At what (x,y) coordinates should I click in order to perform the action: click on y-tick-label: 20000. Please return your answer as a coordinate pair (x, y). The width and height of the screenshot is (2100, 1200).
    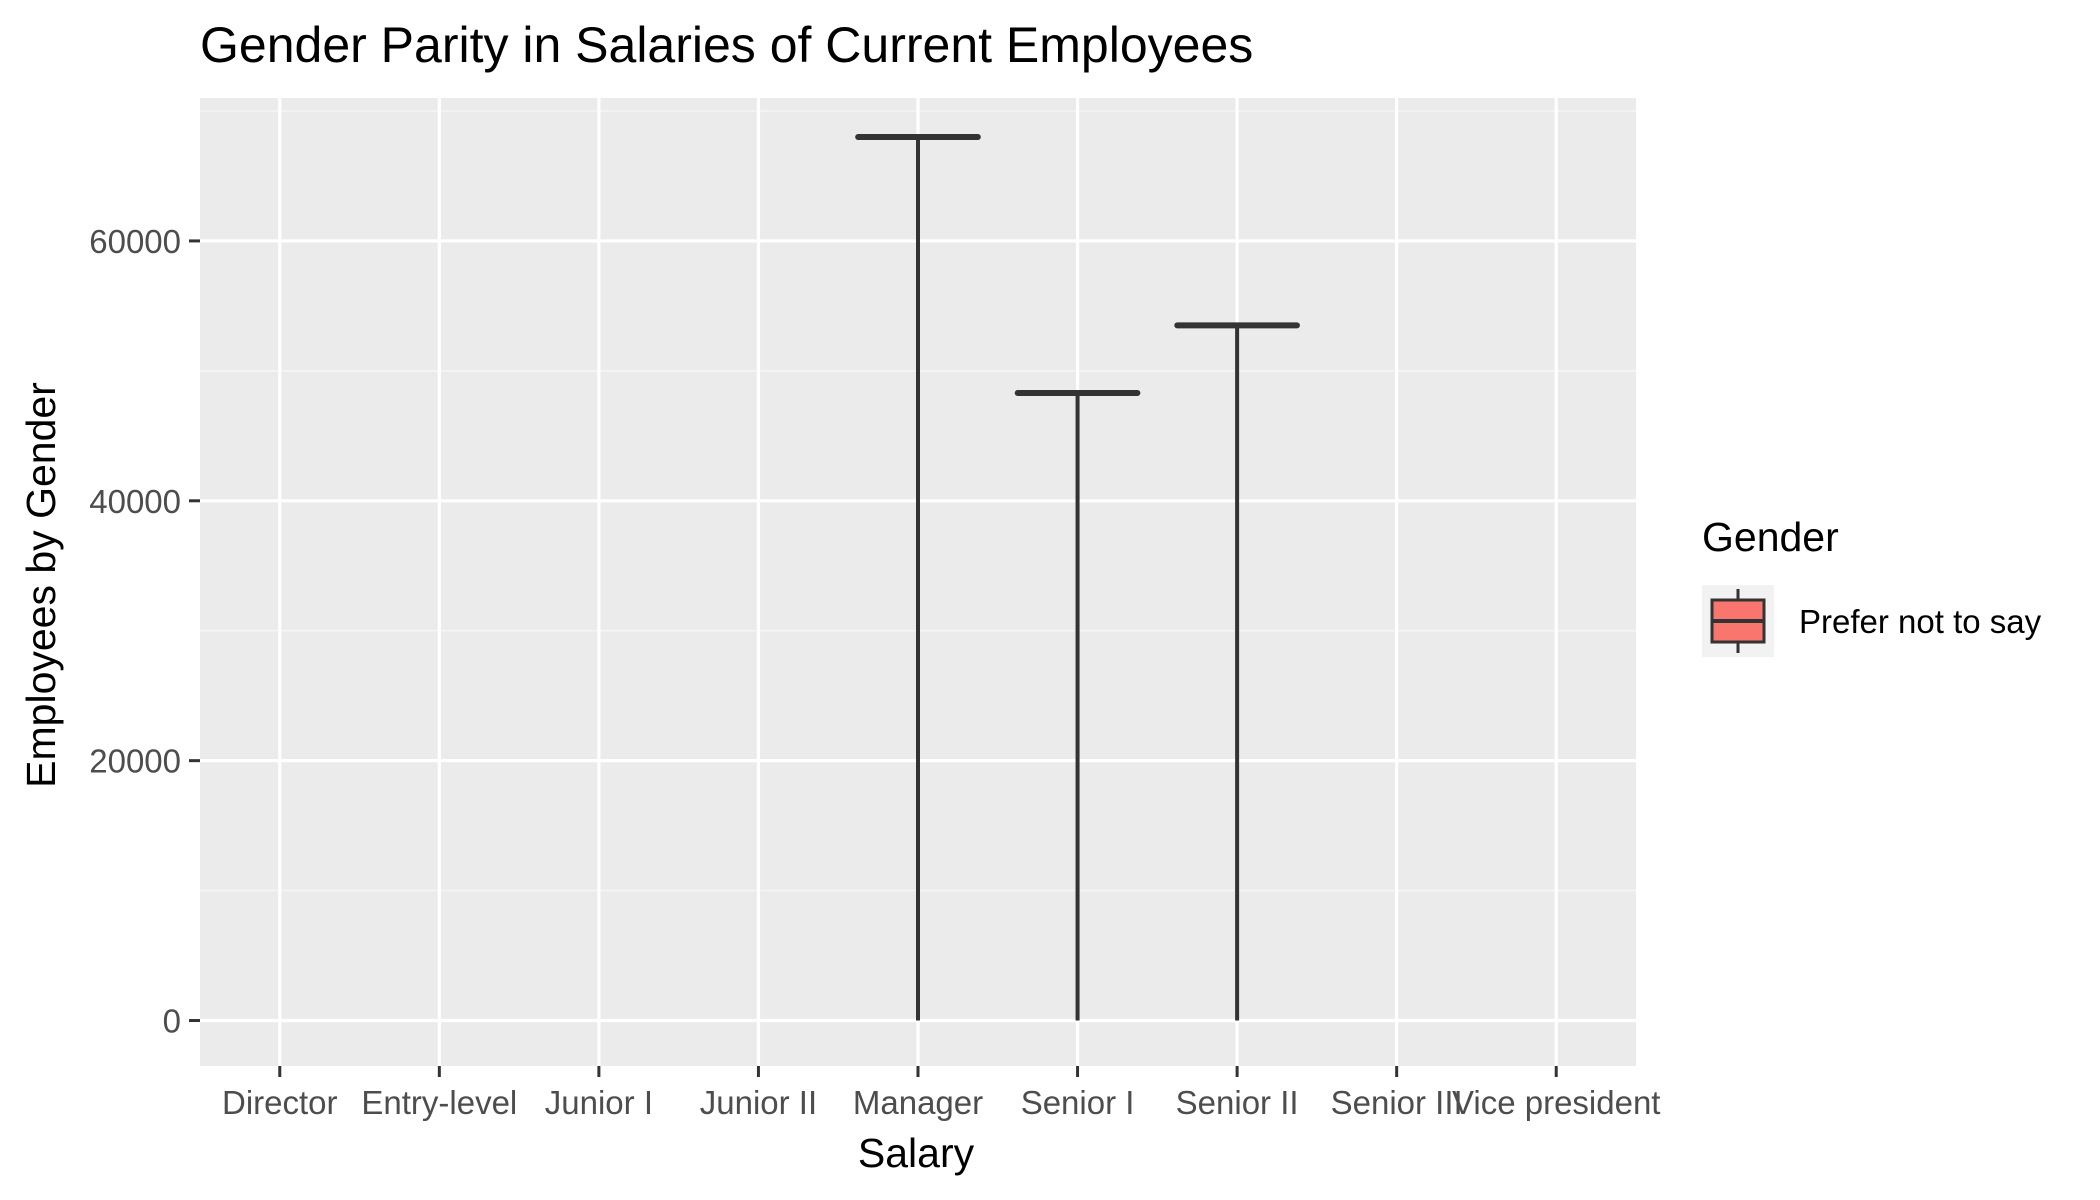
    Looking at the image, I should click on (135, 761).